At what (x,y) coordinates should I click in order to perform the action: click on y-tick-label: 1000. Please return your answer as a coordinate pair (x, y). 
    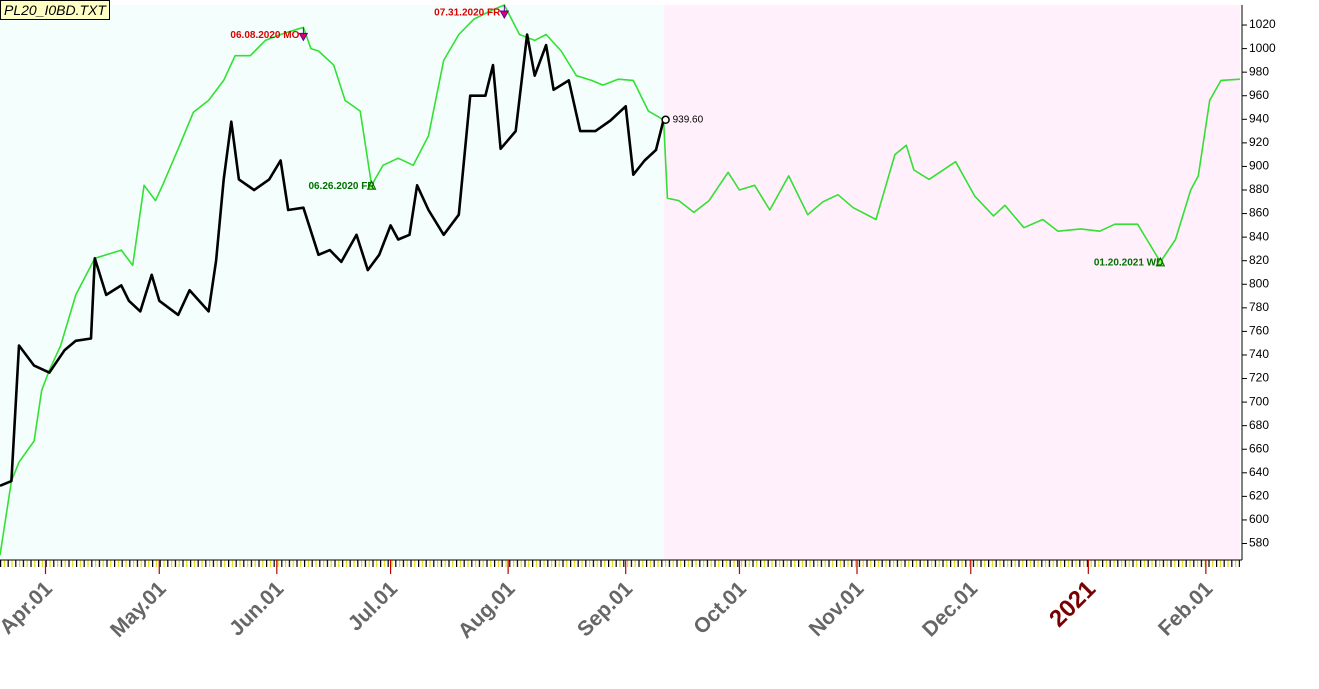
    Looking at the image, I should click on (1262, 48).